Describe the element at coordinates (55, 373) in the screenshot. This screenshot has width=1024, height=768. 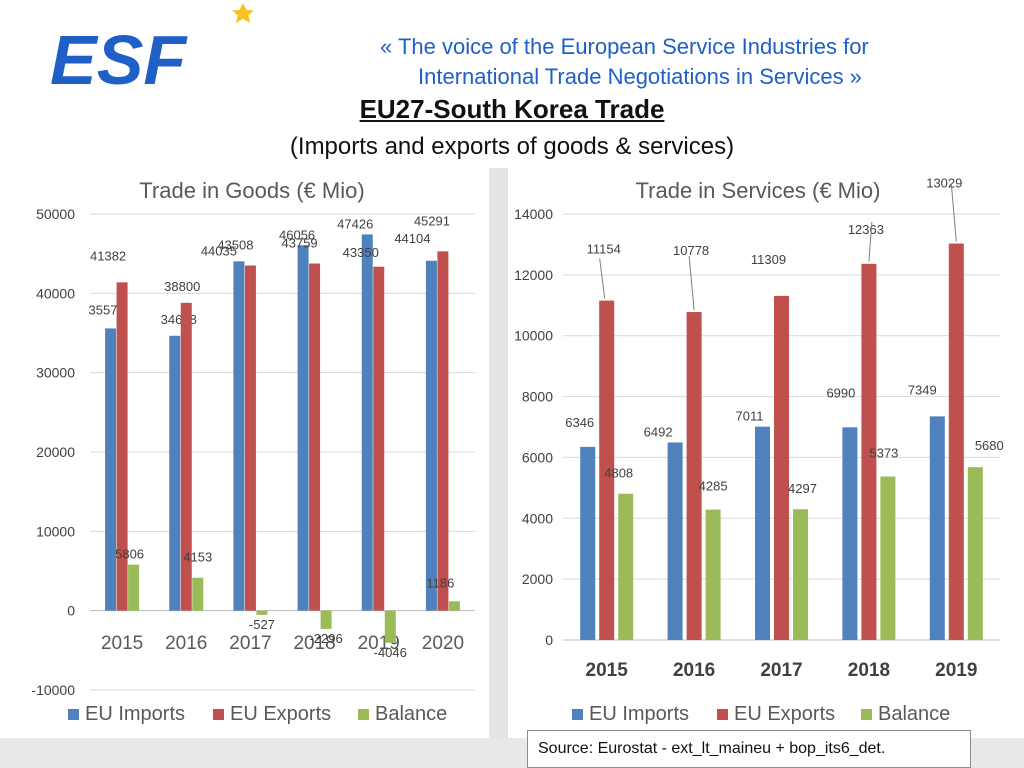
I see `y-tick-label: 30000` at that location.